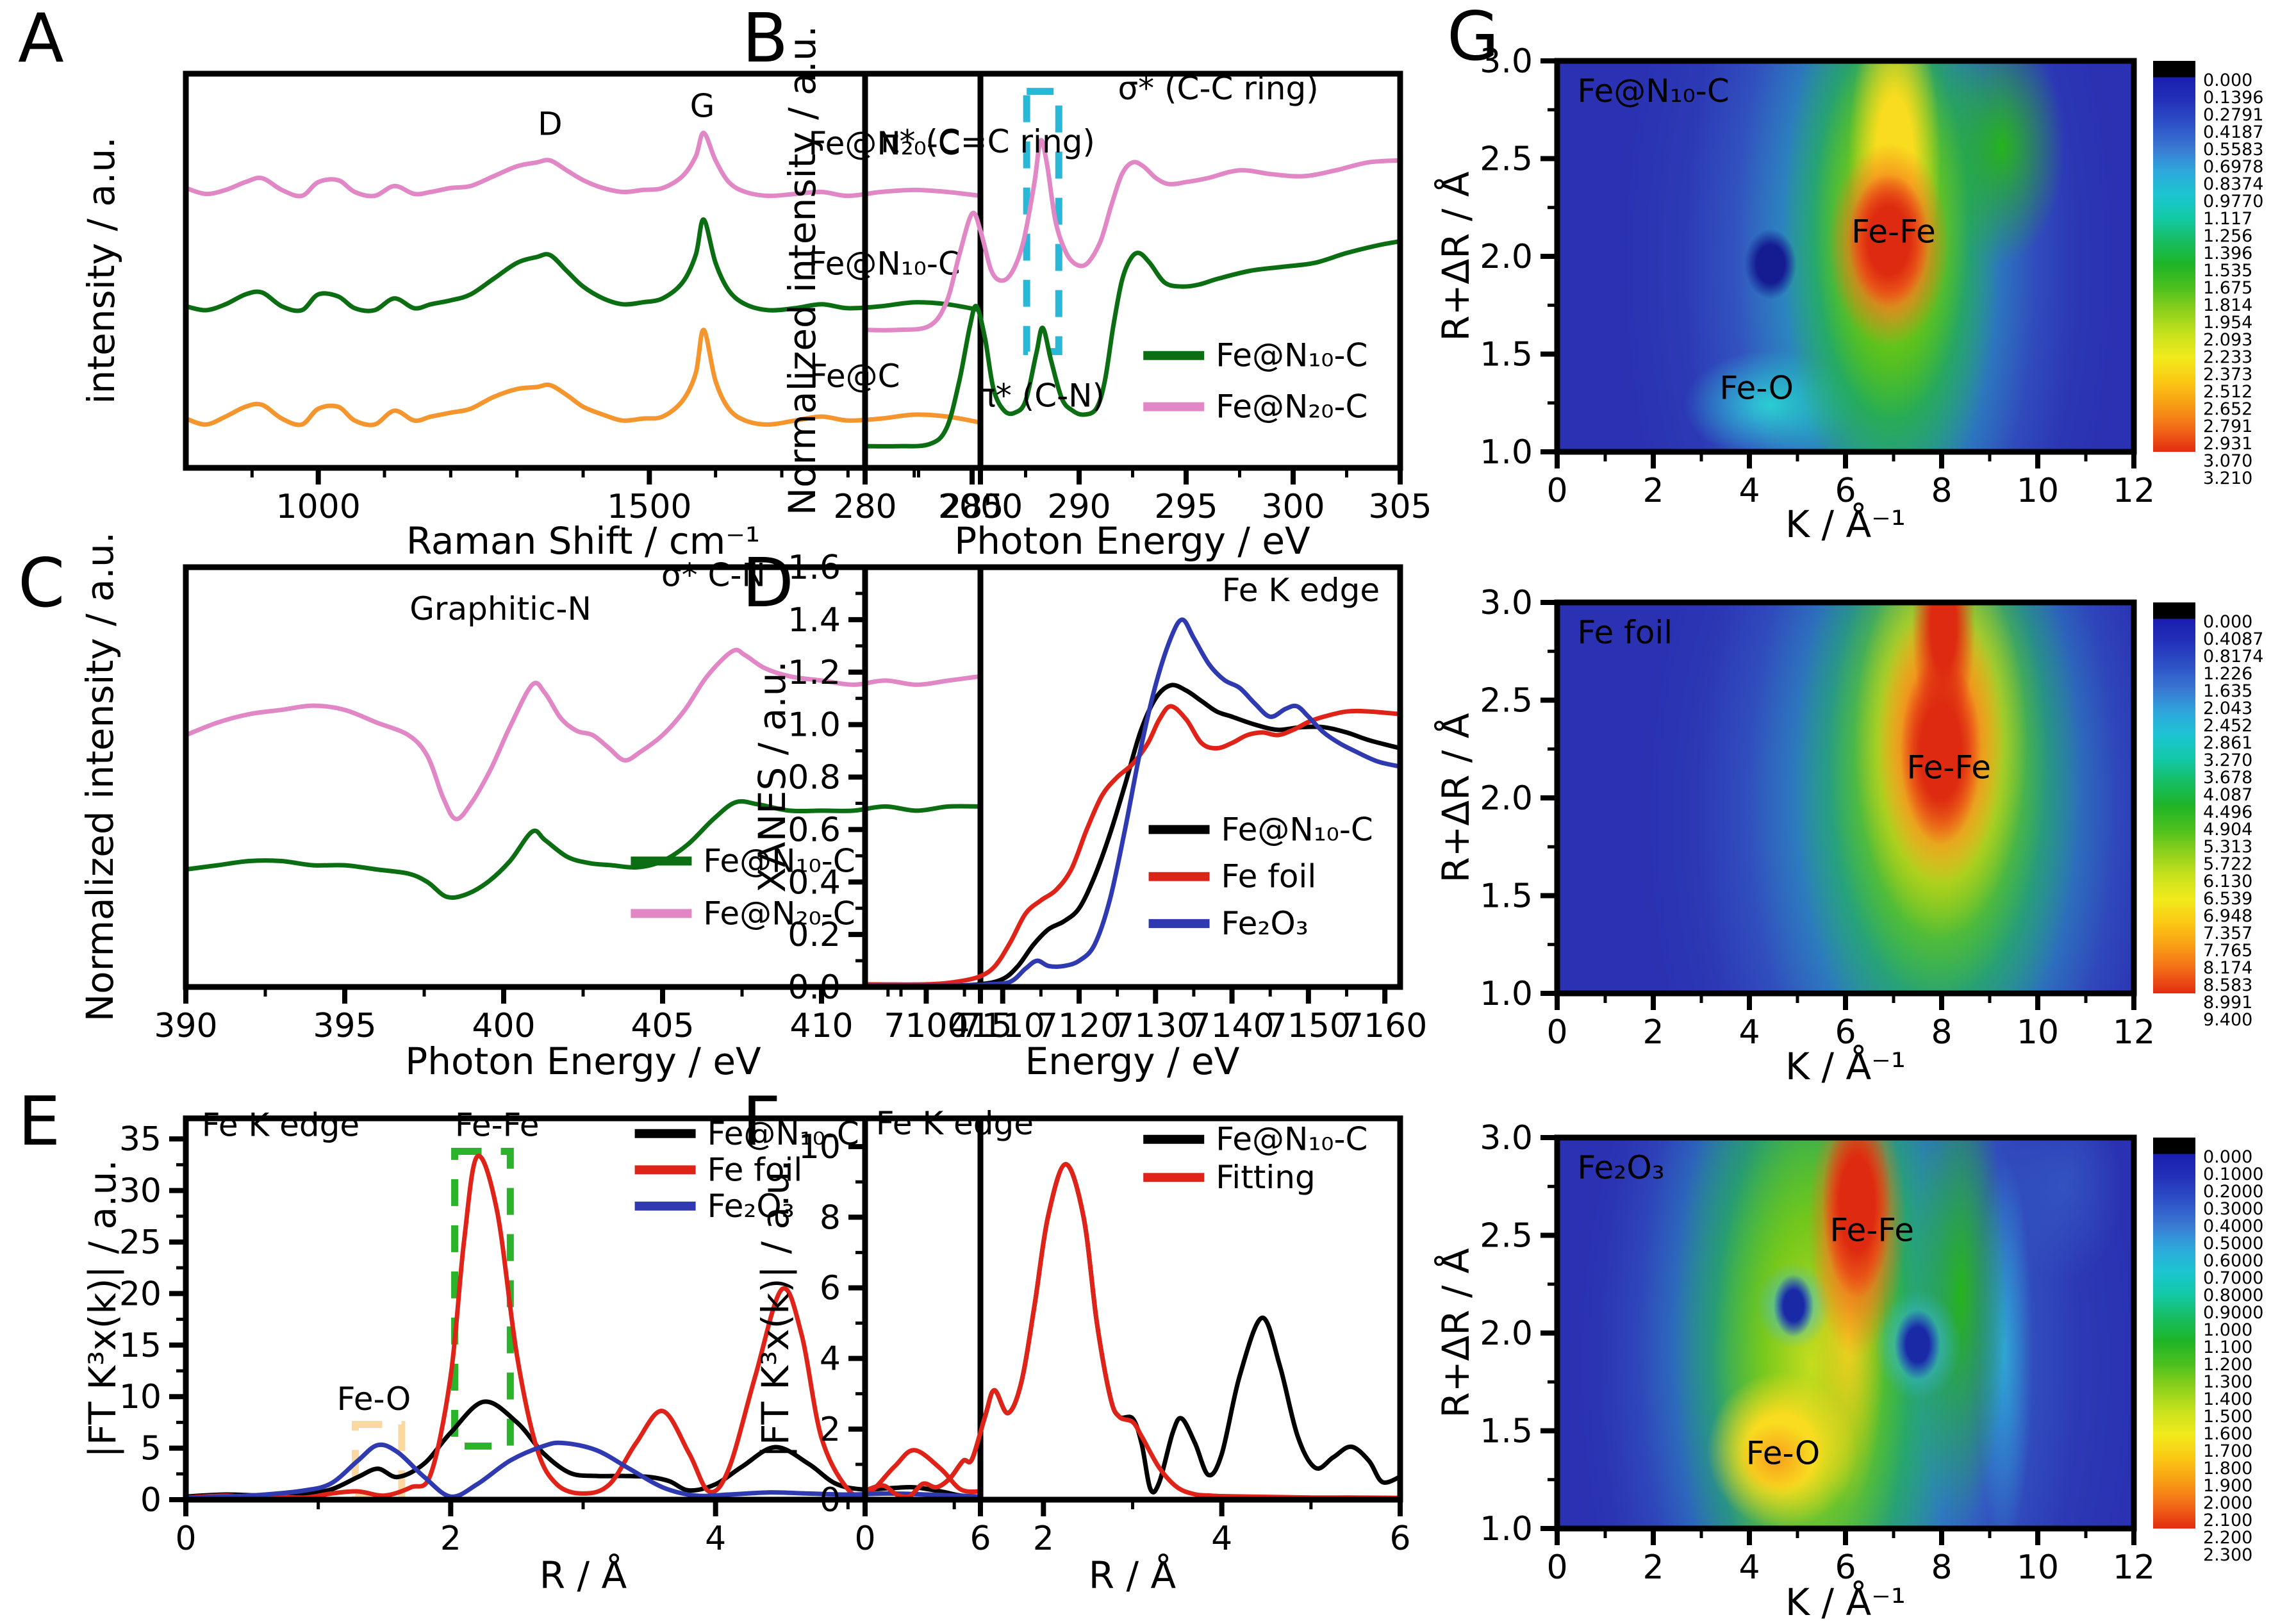 The image size is (2296, 1624). I want to click on contour-2-overlay: 0 2 4 6 8 10 12 3.0 2.5 2.0 1.5 1.0 Fe-Fe Fe foil, so click(1817, 818).